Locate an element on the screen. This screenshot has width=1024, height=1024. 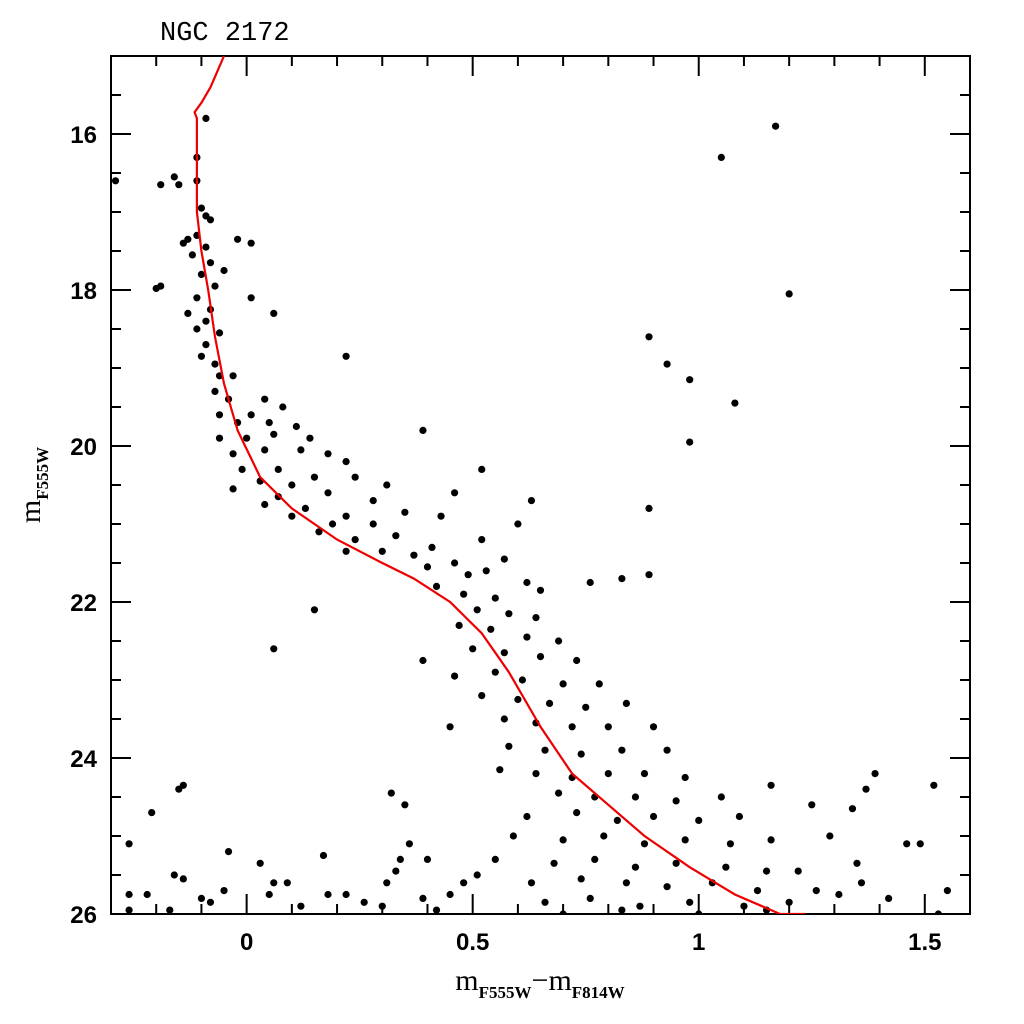
y-axis-label: mF555W is located at coordinates (33, 485).